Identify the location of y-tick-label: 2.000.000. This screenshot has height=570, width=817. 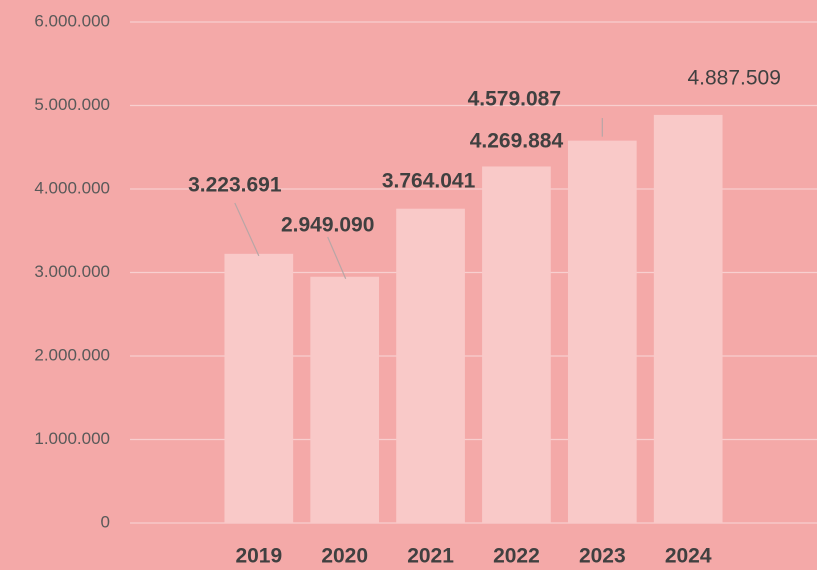
(72, 354).